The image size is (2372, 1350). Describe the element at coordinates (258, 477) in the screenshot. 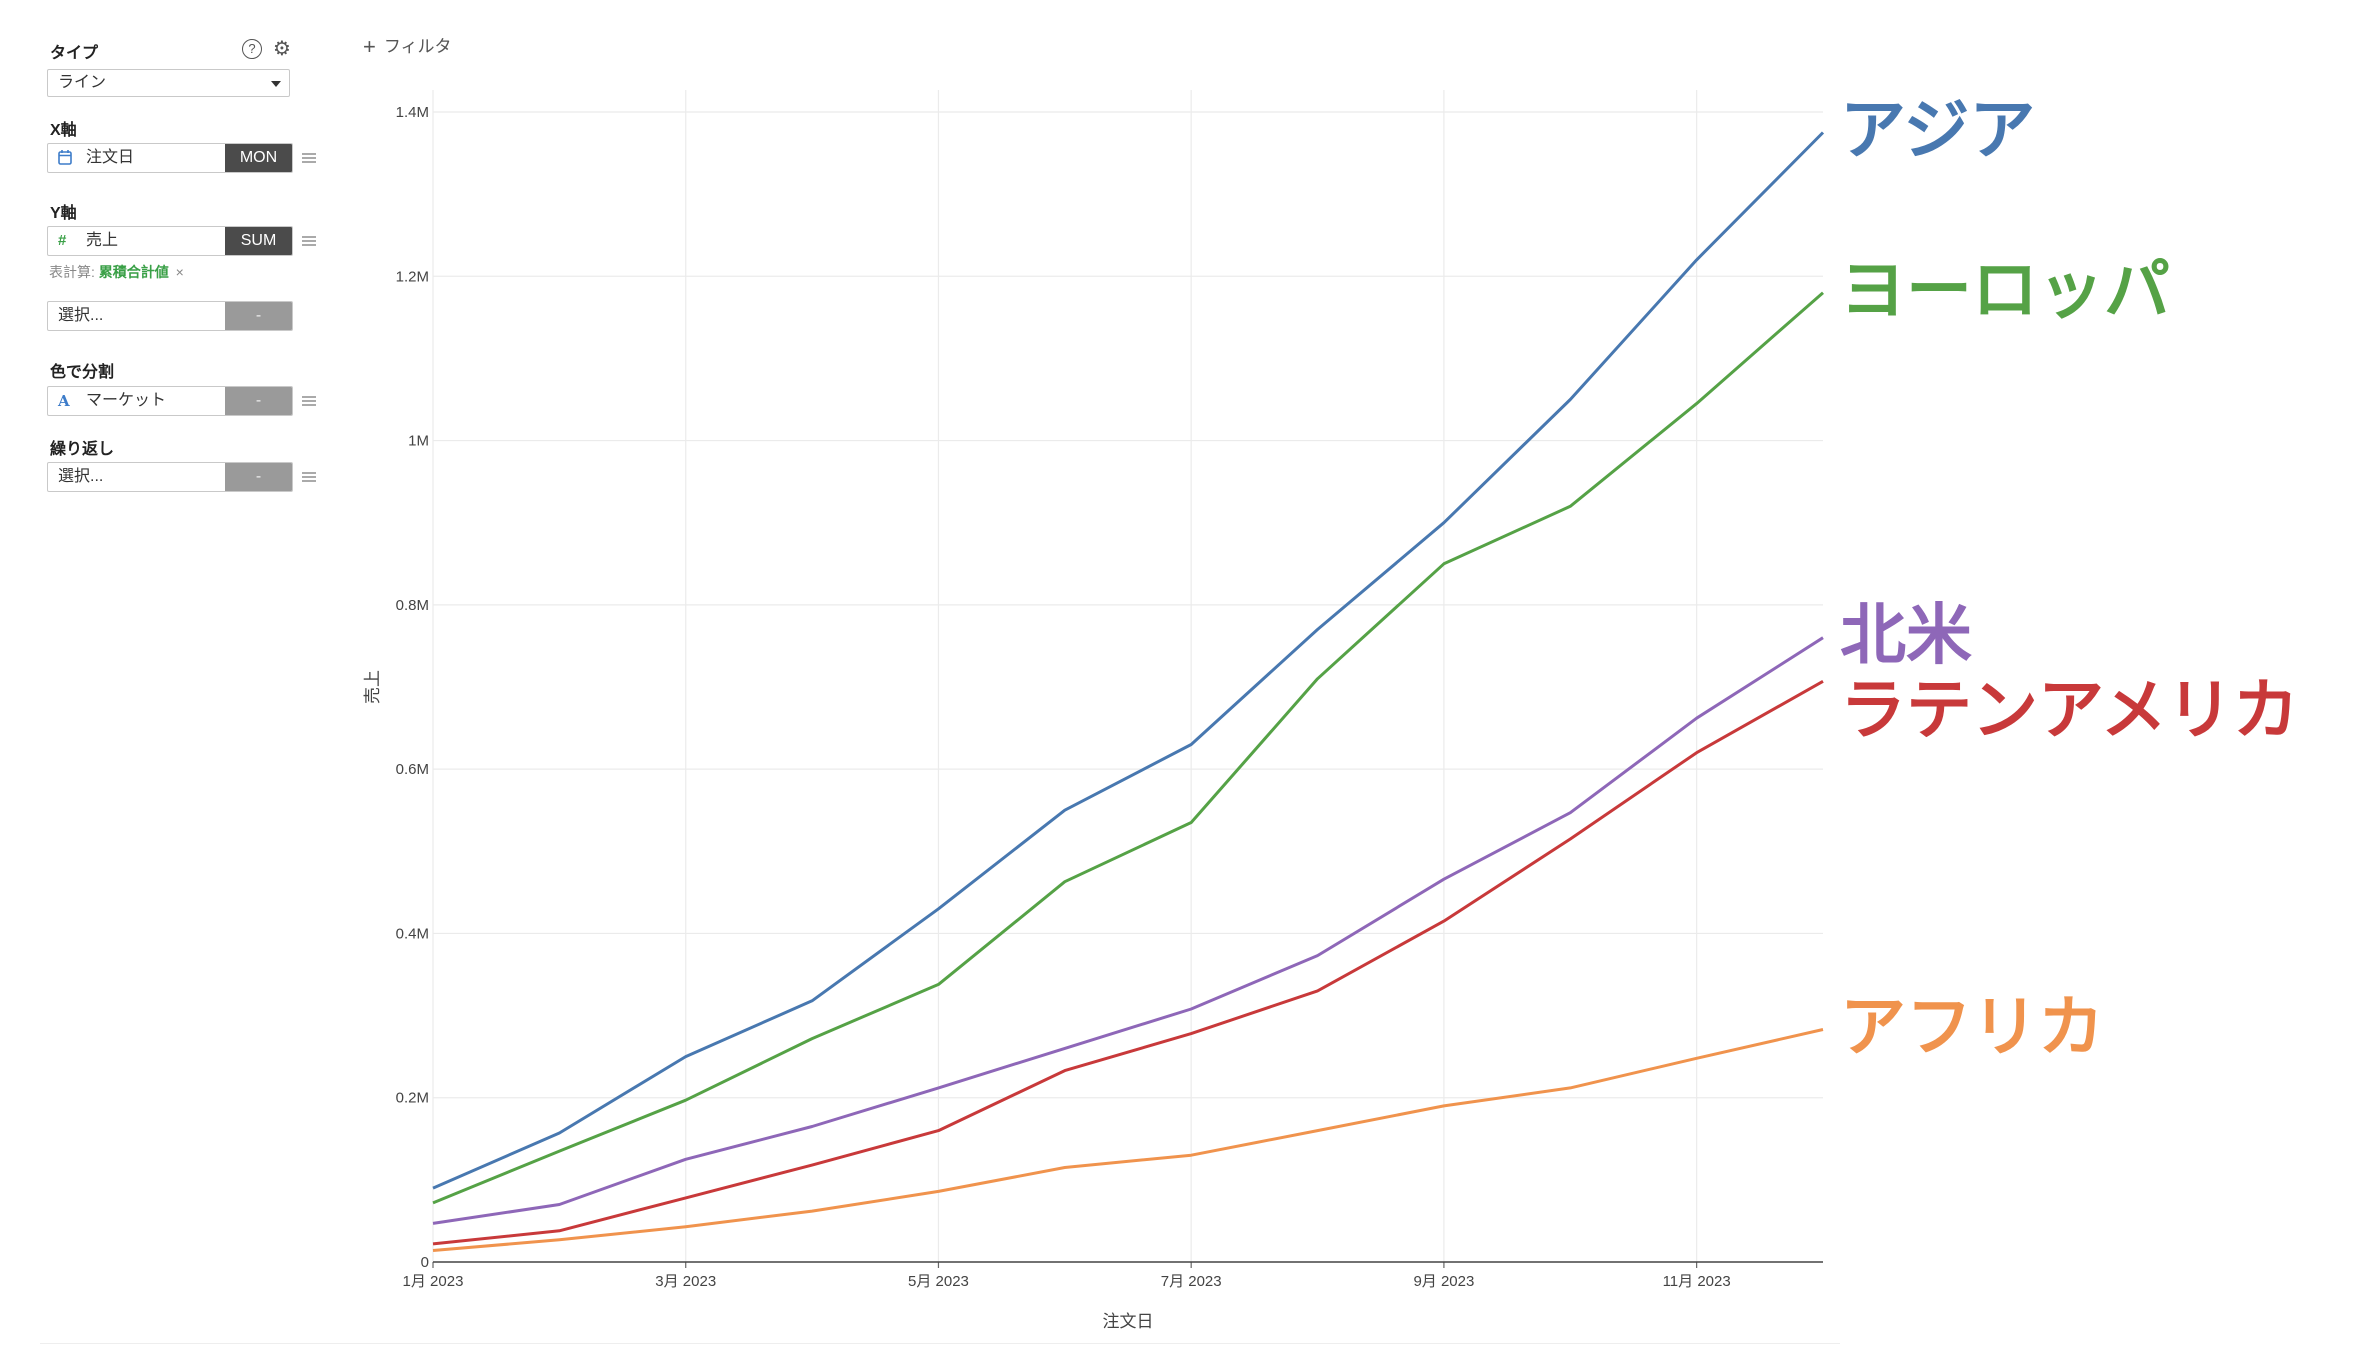

I see `repeat-agg-button: -` at that location.